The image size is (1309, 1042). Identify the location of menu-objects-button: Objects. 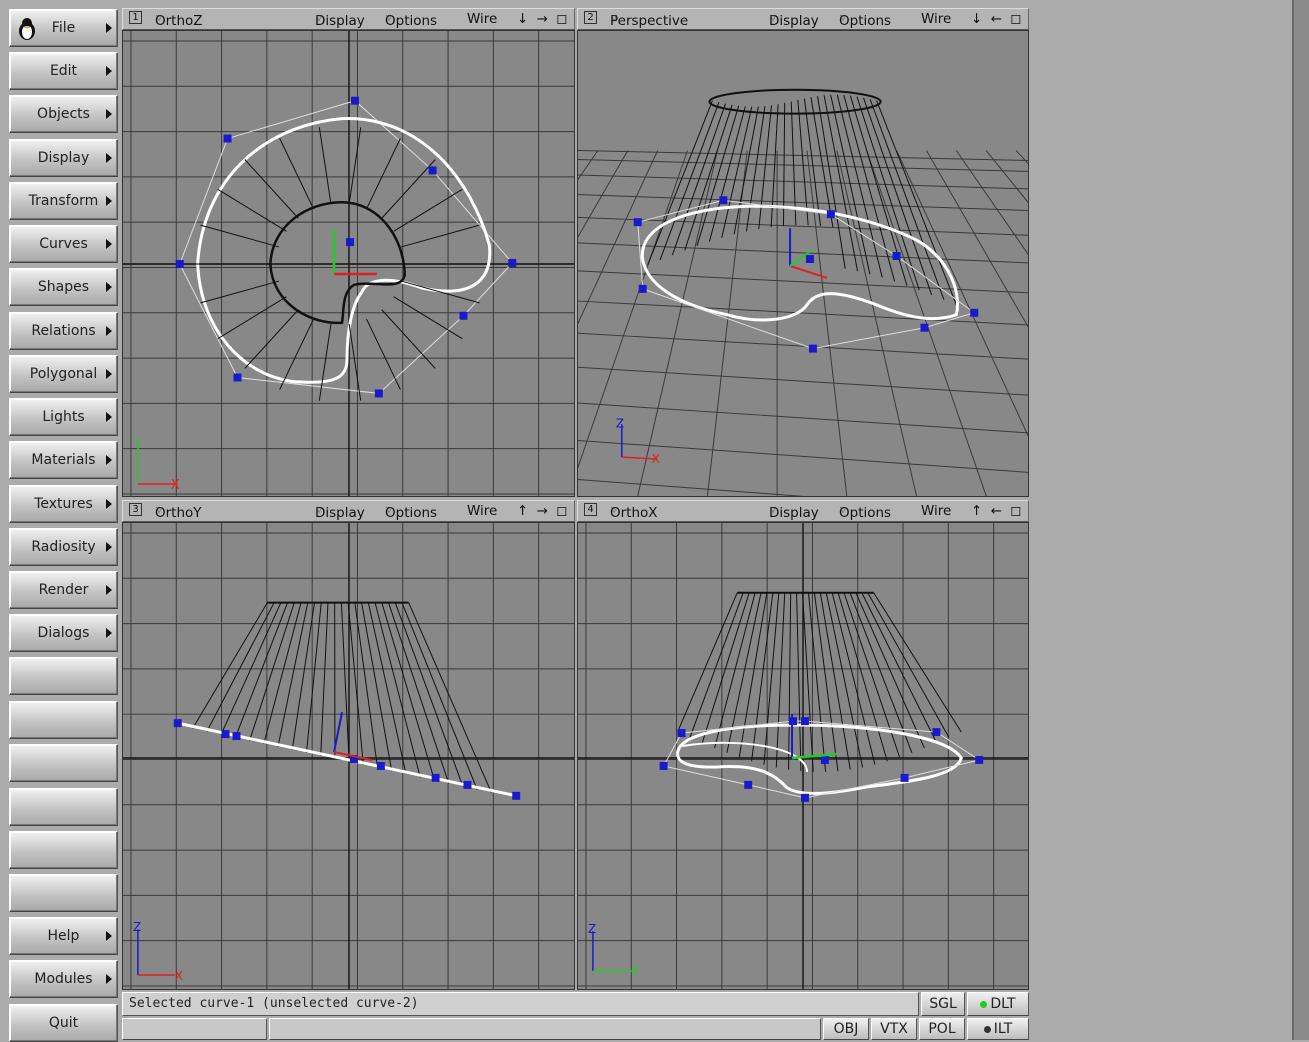
(63, 114).